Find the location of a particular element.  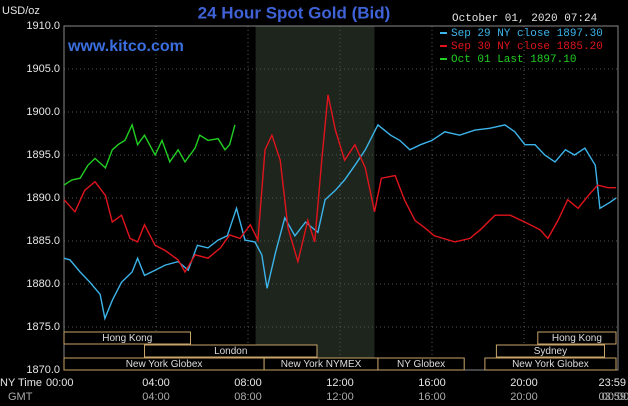

gmt-tick-label: 00:00 is located at coordinates (615, 397).